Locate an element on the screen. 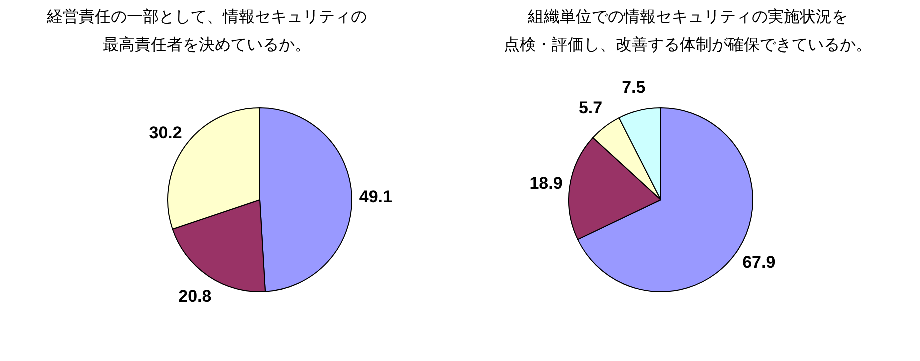 The width and height of the screenshot is (920, 361). data-label: 49.1 is located at coordinates (375, 197).